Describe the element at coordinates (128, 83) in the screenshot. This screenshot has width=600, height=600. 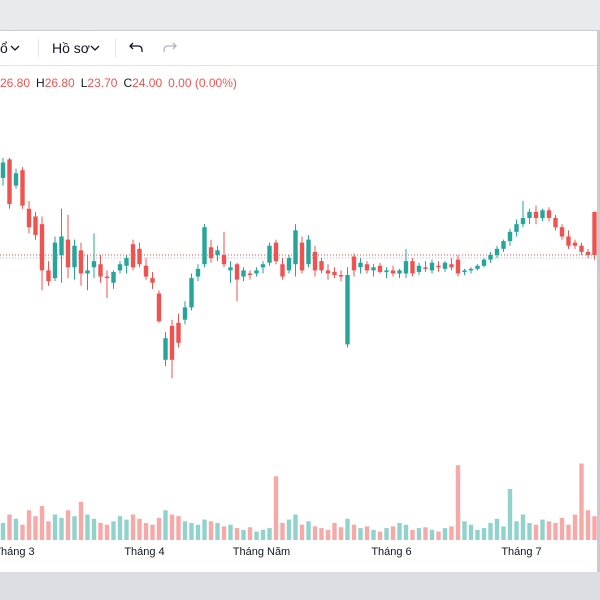
I see `legend-label: C` at that location.